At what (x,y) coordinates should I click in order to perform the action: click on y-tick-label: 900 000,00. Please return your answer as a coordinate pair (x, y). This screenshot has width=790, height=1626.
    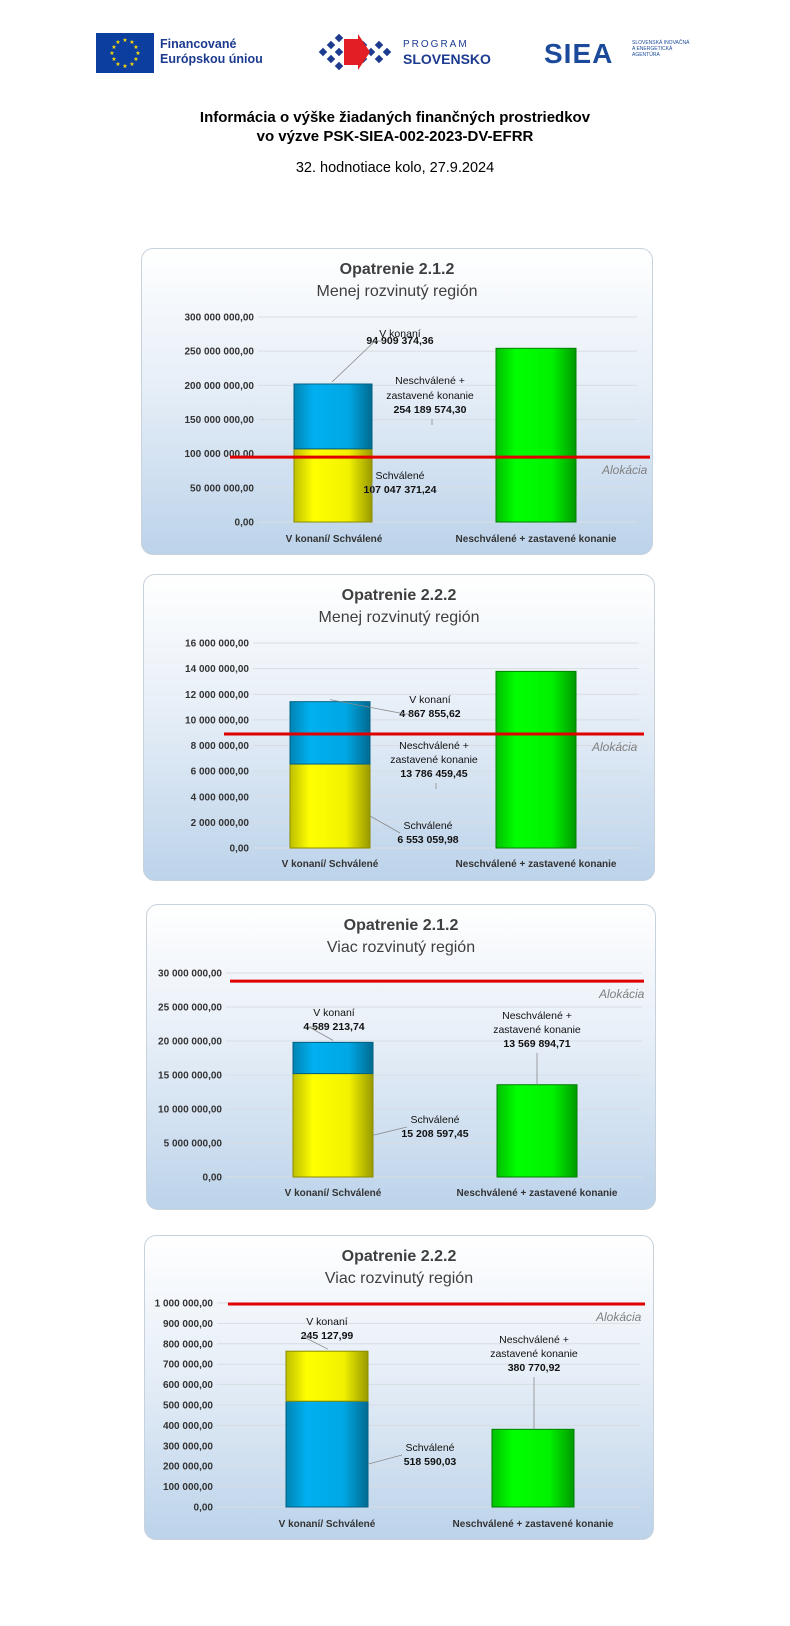
    Looking at the image, I should click on (188, 1324).